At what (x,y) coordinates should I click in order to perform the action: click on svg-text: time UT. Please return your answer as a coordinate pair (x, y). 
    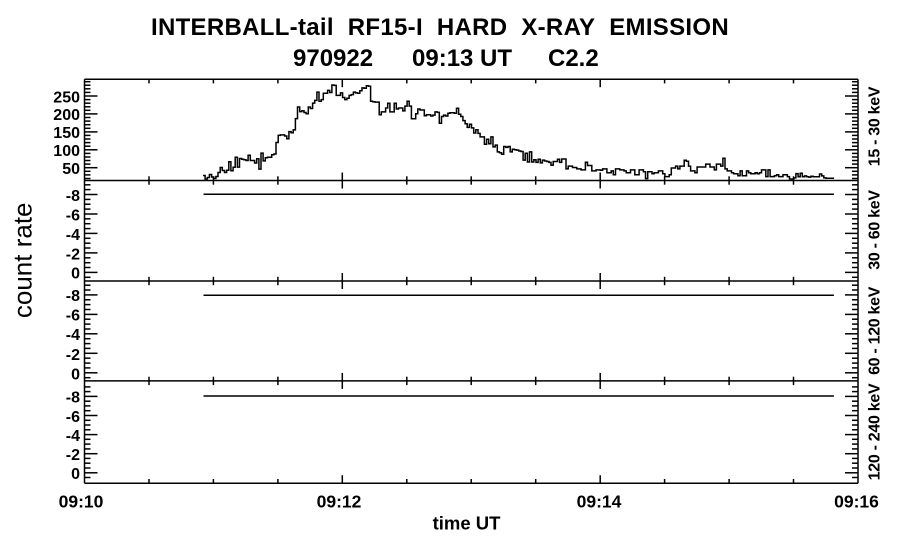
    Looking at the image, I should click on (467, 523).